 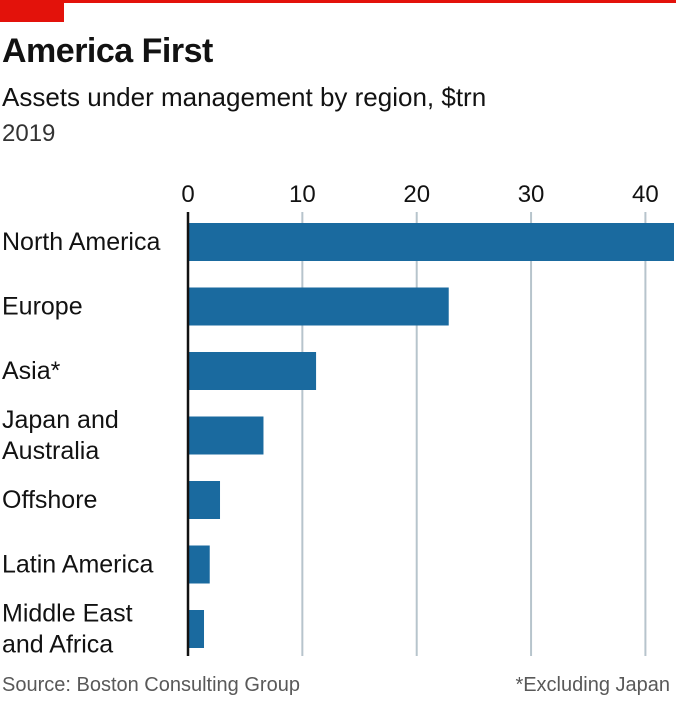 What do you see at coordinates (60, 420) in the screenshot?
I see `category-label-3-0: Japan and` at bounding box center [60, 420].